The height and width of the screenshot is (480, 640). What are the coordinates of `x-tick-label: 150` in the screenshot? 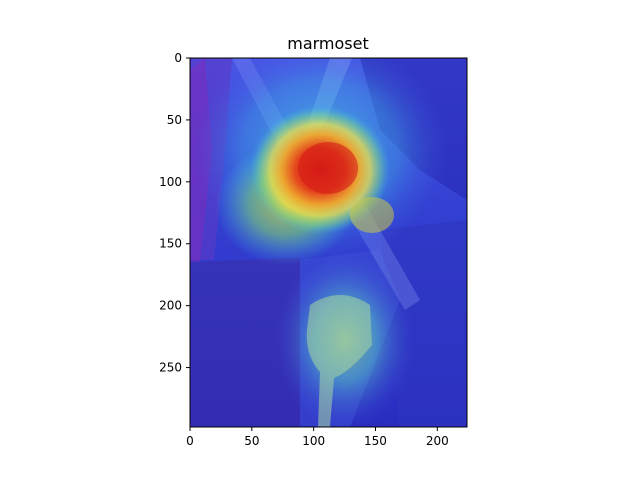 It's located at (375, 441).